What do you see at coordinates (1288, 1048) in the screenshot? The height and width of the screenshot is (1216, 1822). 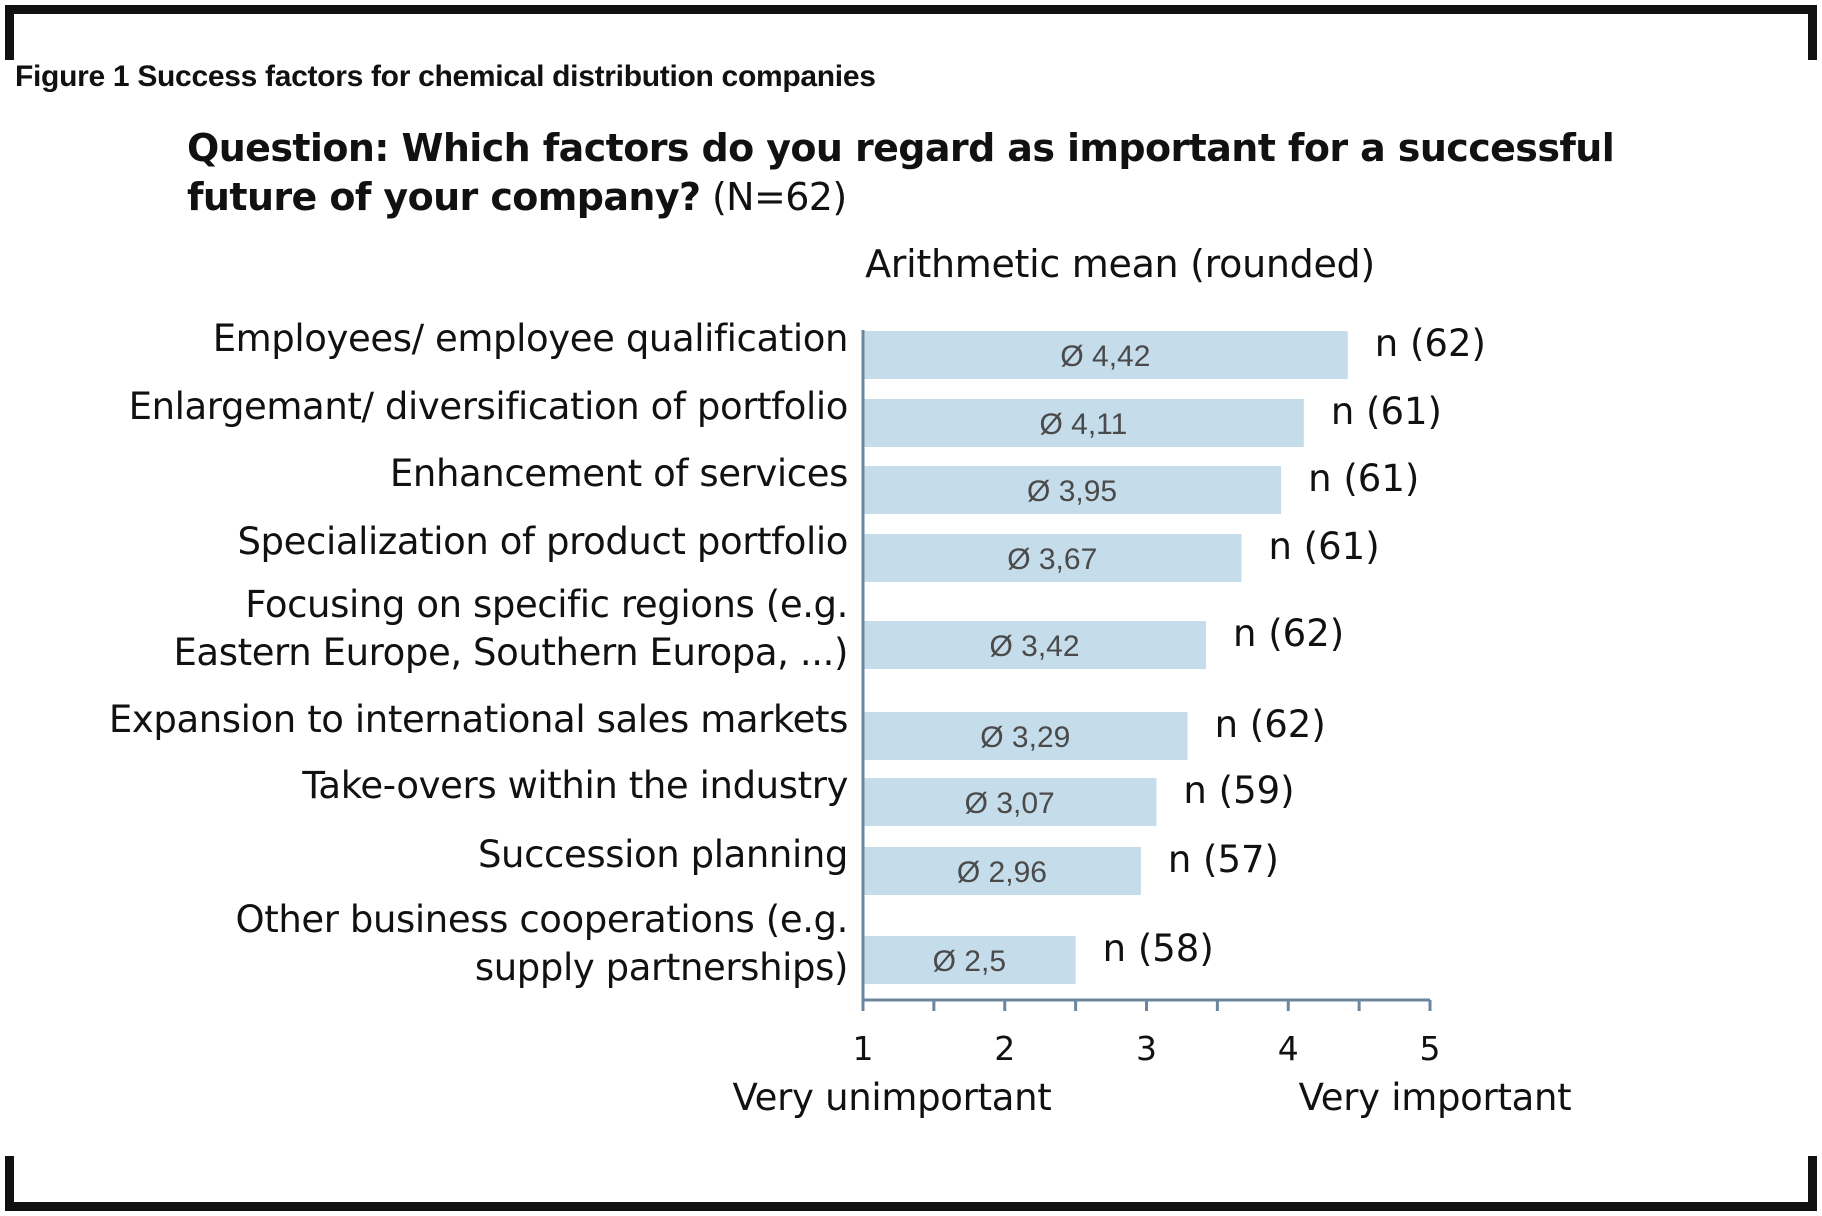 I see `x-tick-label-4: 4` at bounding box center [1288, 1048].